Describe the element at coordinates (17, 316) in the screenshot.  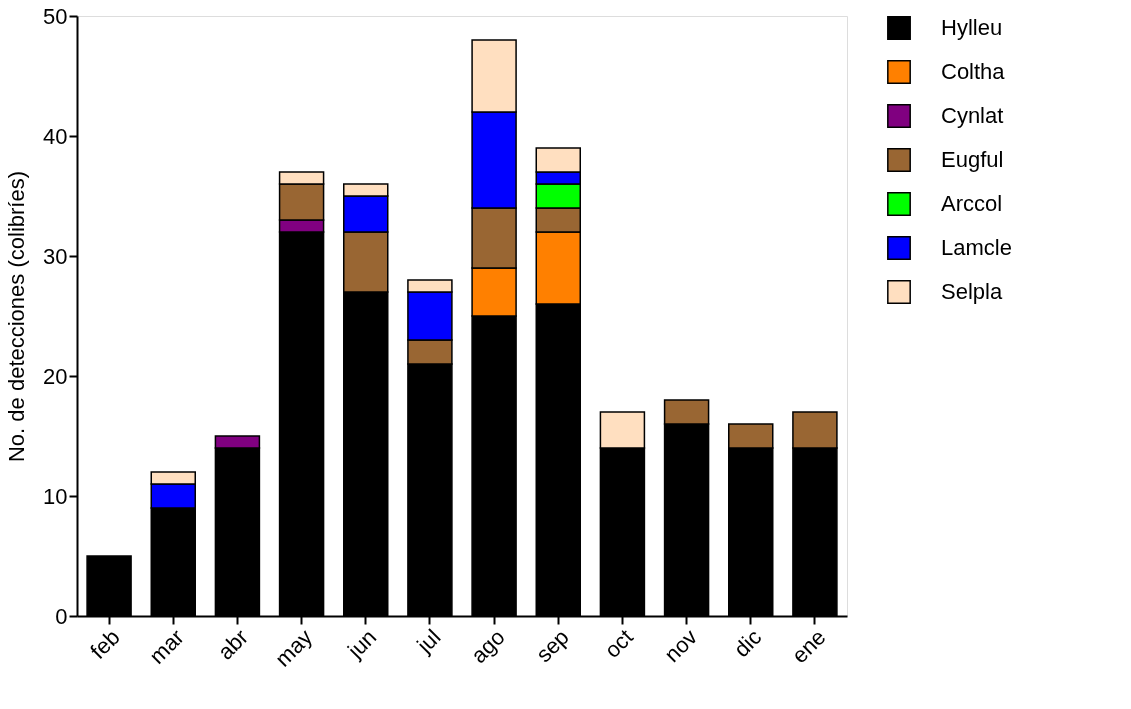
I see `y-axis-title: No. de detecciones (colibríes)` at that location.